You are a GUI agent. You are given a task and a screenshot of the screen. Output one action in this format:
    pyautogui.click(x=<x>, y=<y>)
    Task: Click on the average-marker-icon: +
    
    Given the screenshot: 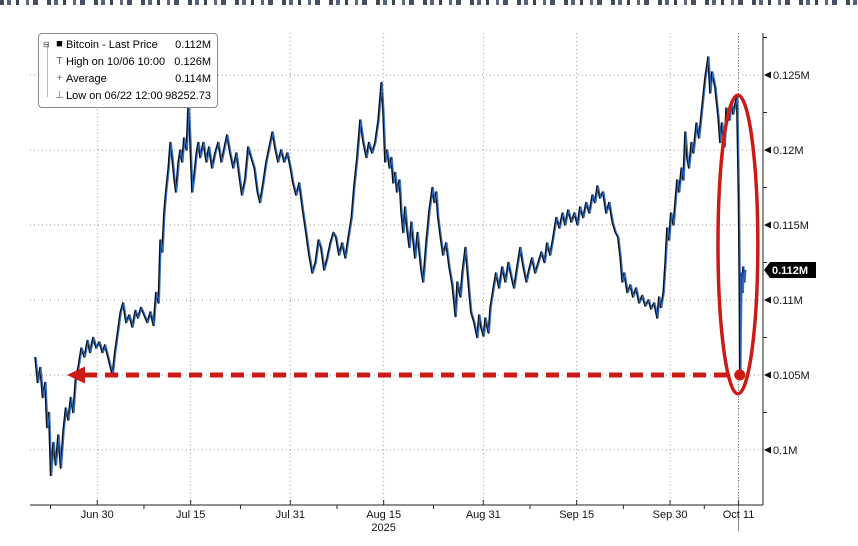 What is the action you would take?
    pyautogui.click(x=59, y=78)
    